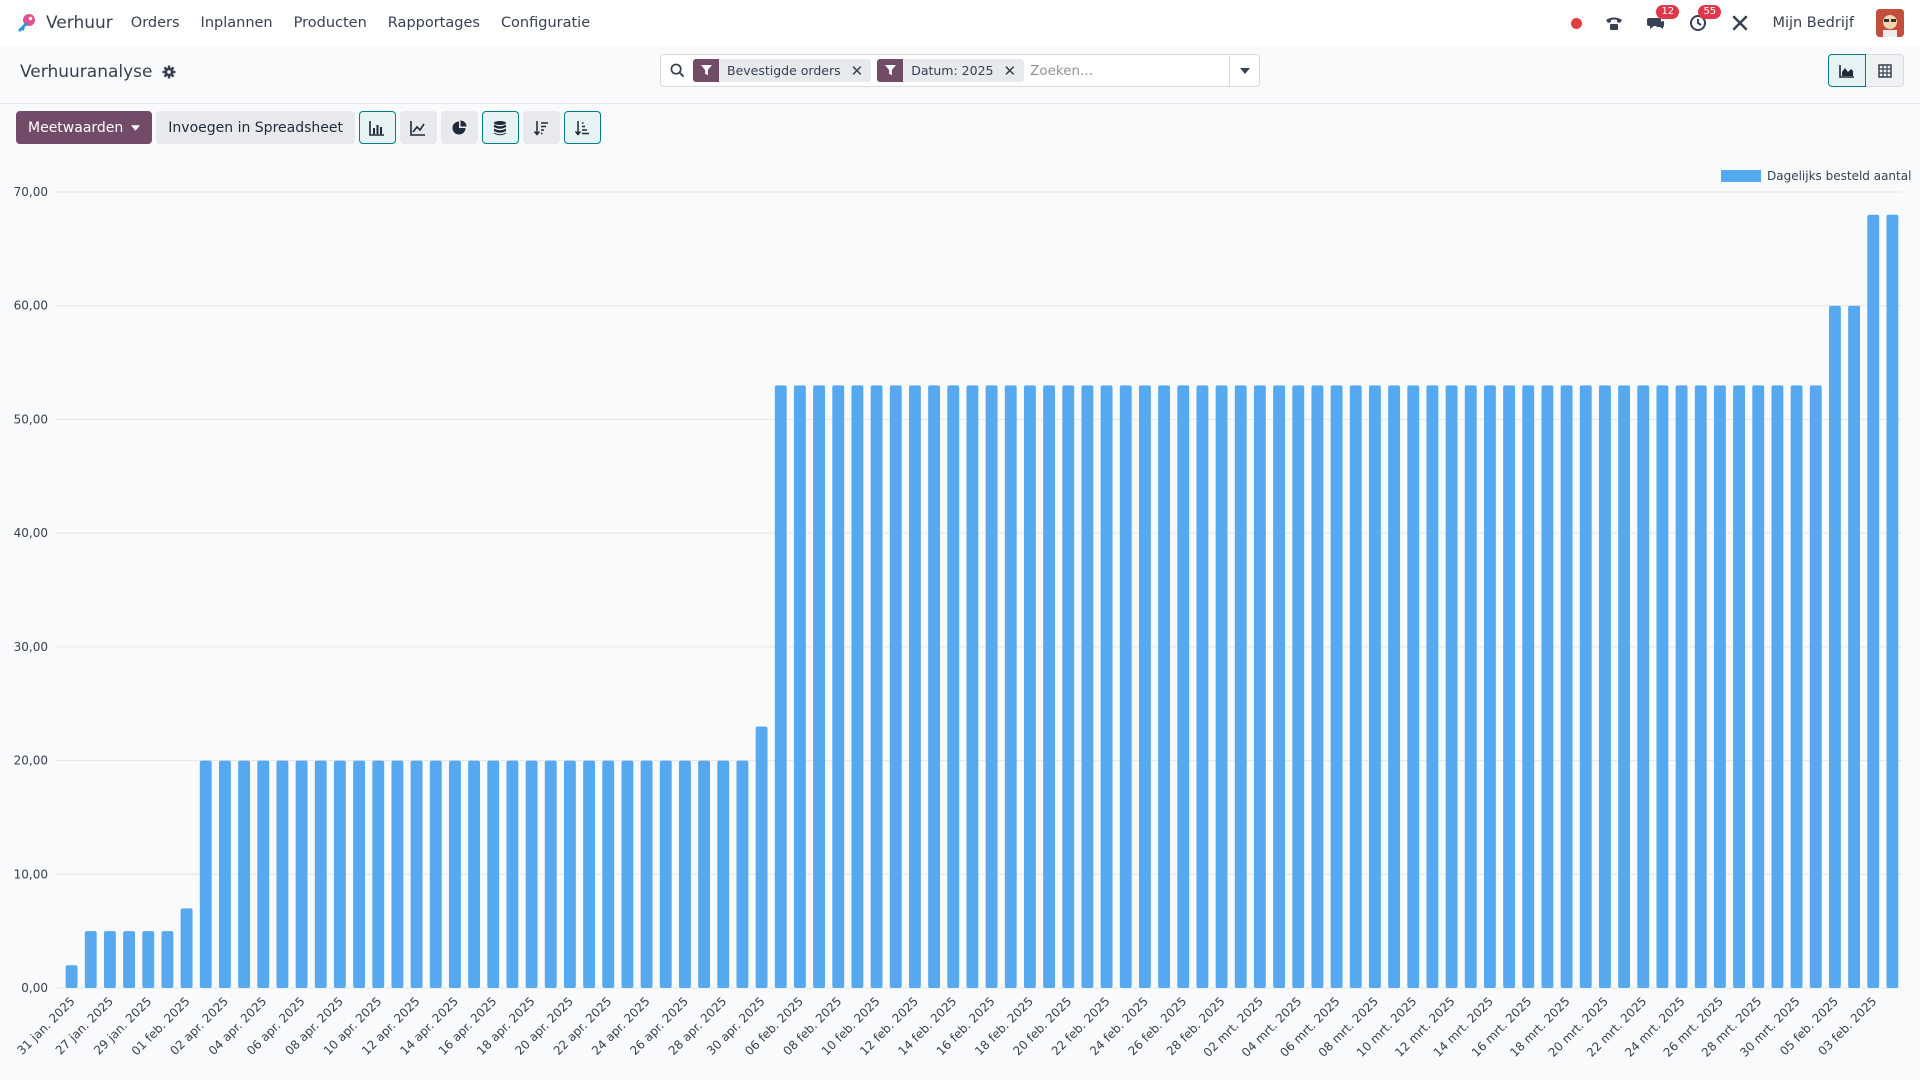 This screenshot has height=1080, width=1920. What do you see at coordinates (500, 127) in the screenshot?
I see `stacked-toggle-button` at bounding box center [500, 127].